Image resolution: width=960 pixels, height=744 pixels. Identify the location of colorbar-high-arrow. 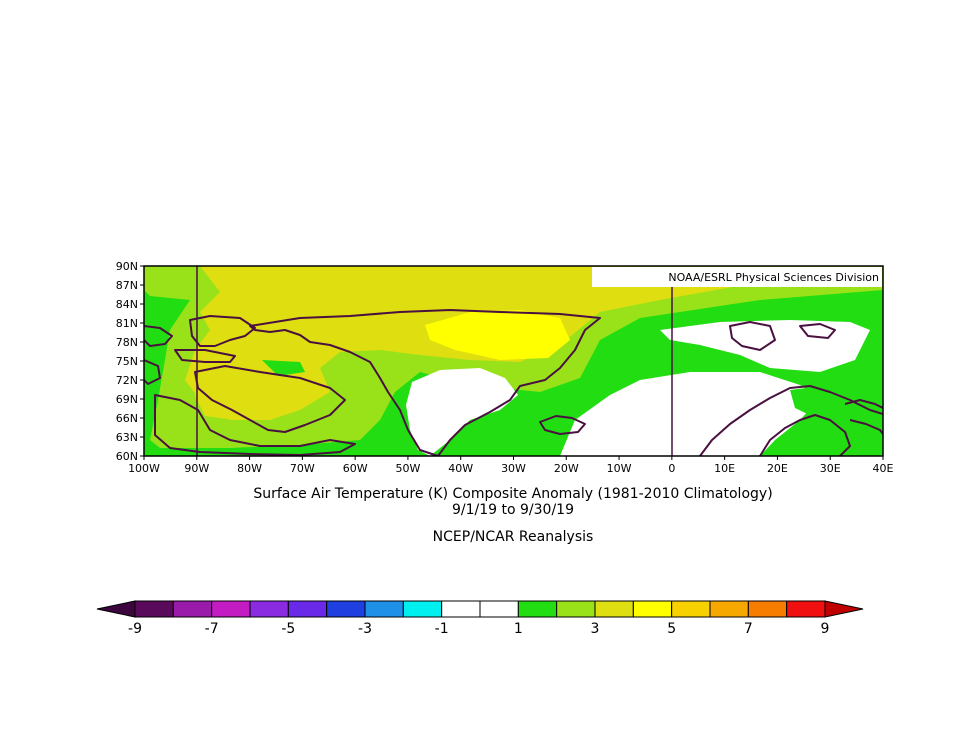
(844, 609).